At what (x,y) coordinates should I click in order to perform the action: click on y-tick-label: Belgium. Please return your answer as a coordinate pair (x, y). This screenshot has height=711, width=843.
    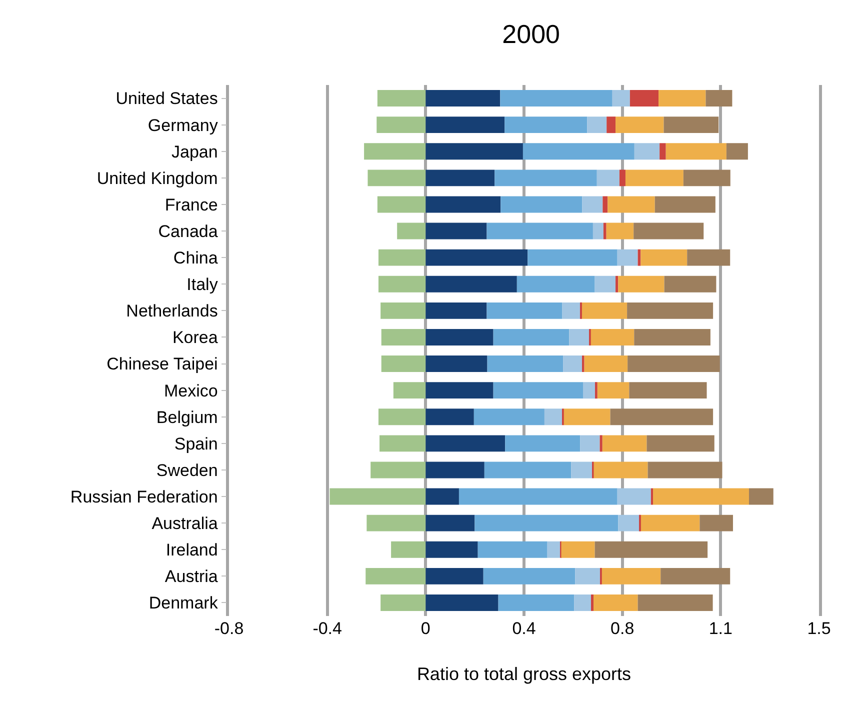
    Looking at the image, I should click on (187, 417).